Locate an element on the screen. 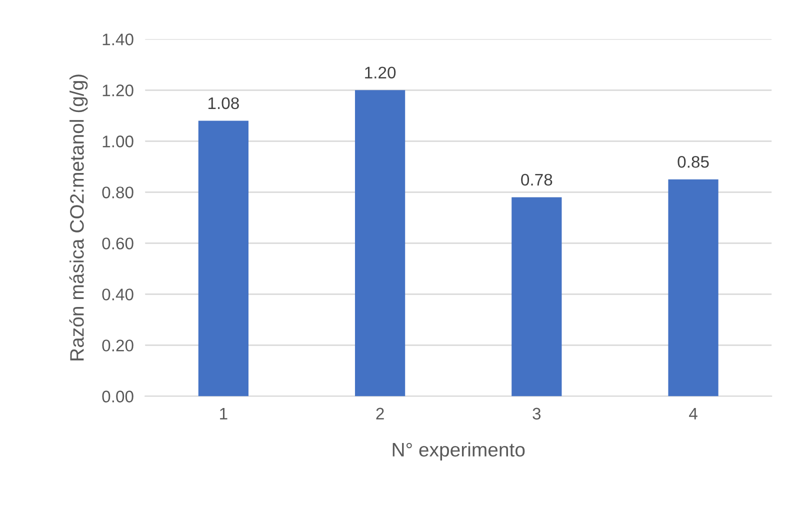  data-label: 0.85 is located at coordinates (693, 162).